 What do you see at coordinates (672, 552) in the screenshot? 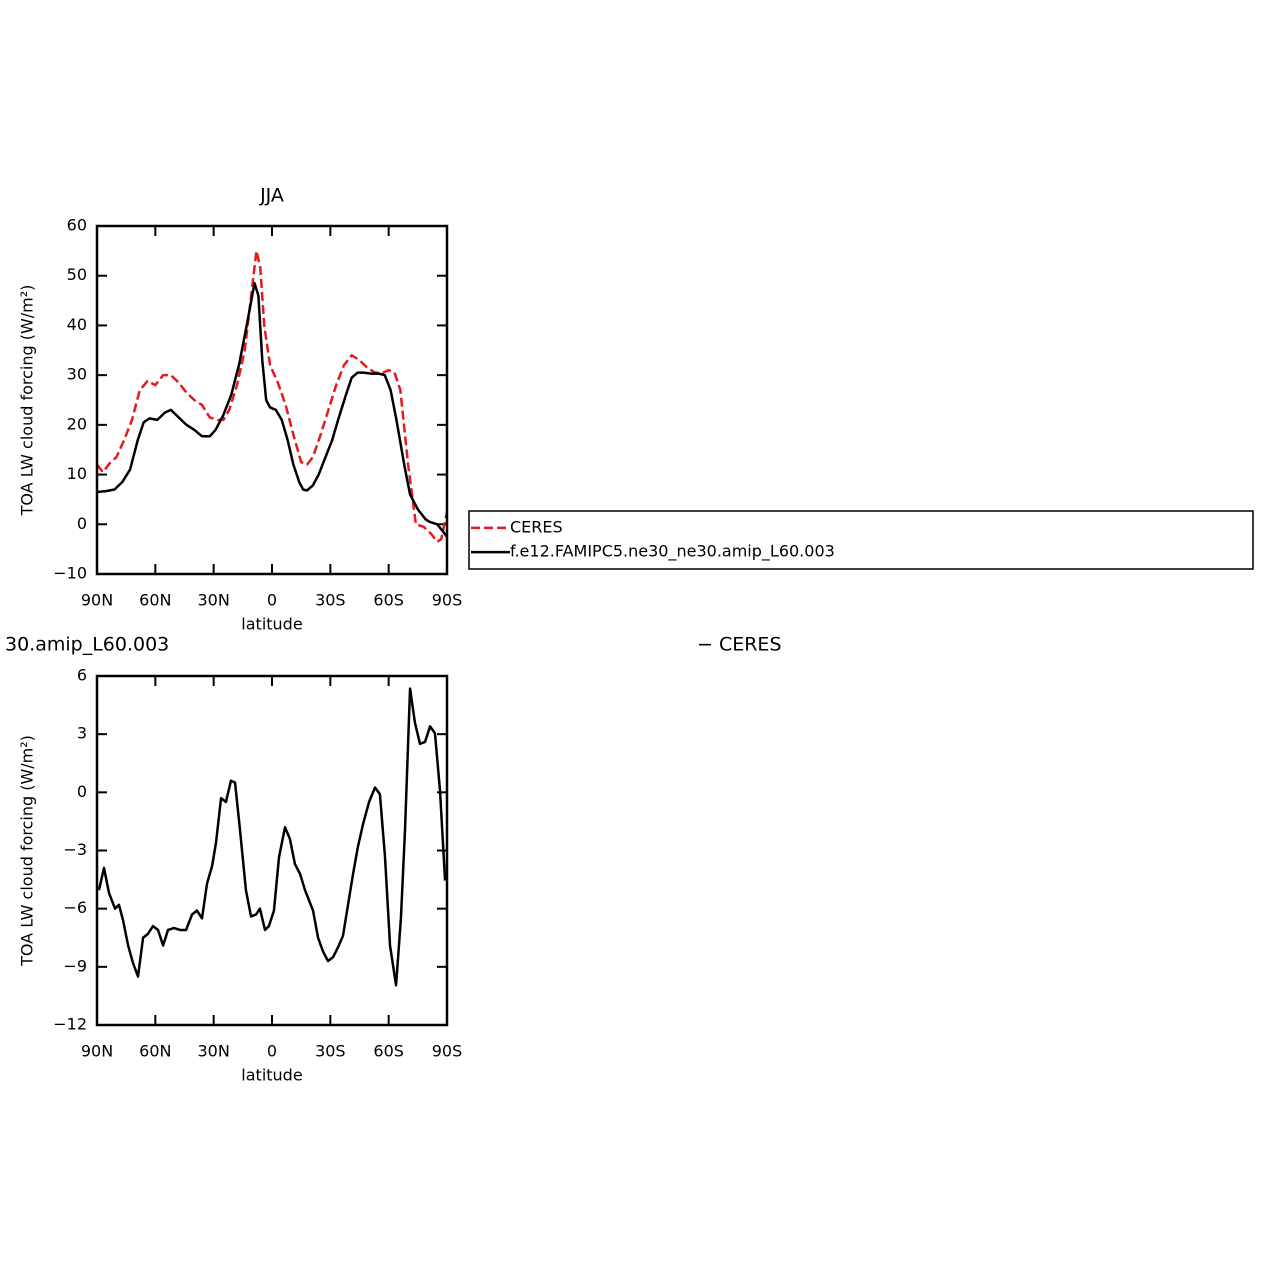
I see `legend-label: f.e12.FAMIPC5.ne30_ne30.amip_L60.003` at bounding box center [672, 552].